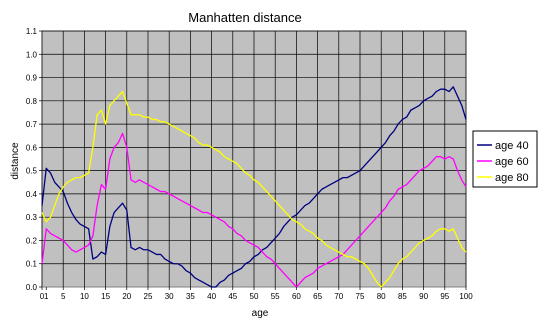 Image resolution: width=539 pixels, height=320 pixels. What do you see at coordinates (360, 296) in the screenshot?
I see `x-tick-label: 75` at bounding box center [360, 296].